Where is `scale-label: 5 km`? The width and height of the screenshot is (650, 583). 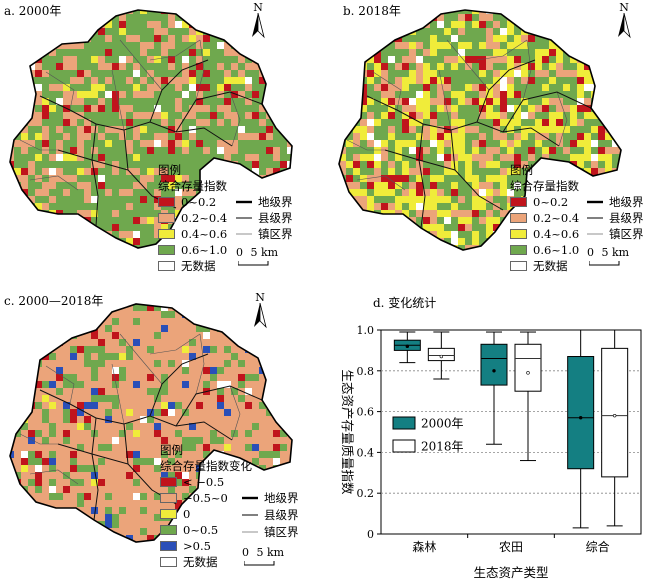 scale-label: 5 km is located at coordinates (270, 552).